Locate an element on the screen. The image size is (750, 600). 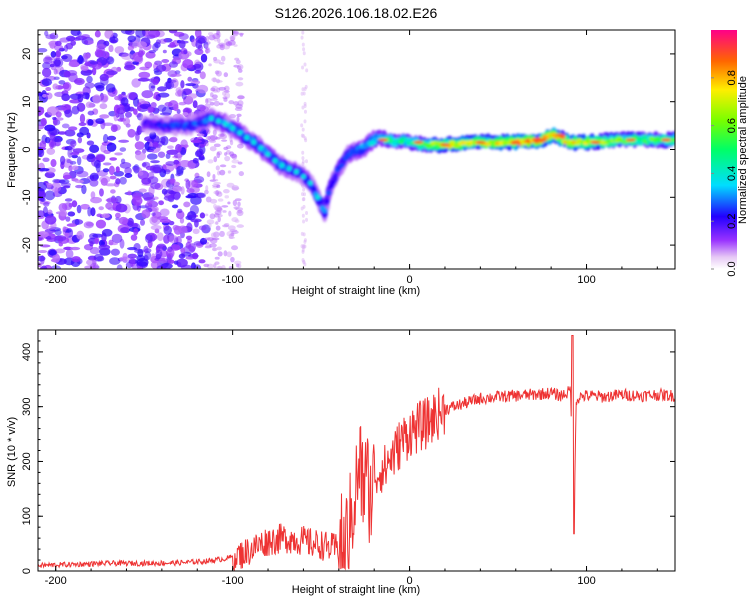
frequency-ridge is located at coordinates (407, 165).